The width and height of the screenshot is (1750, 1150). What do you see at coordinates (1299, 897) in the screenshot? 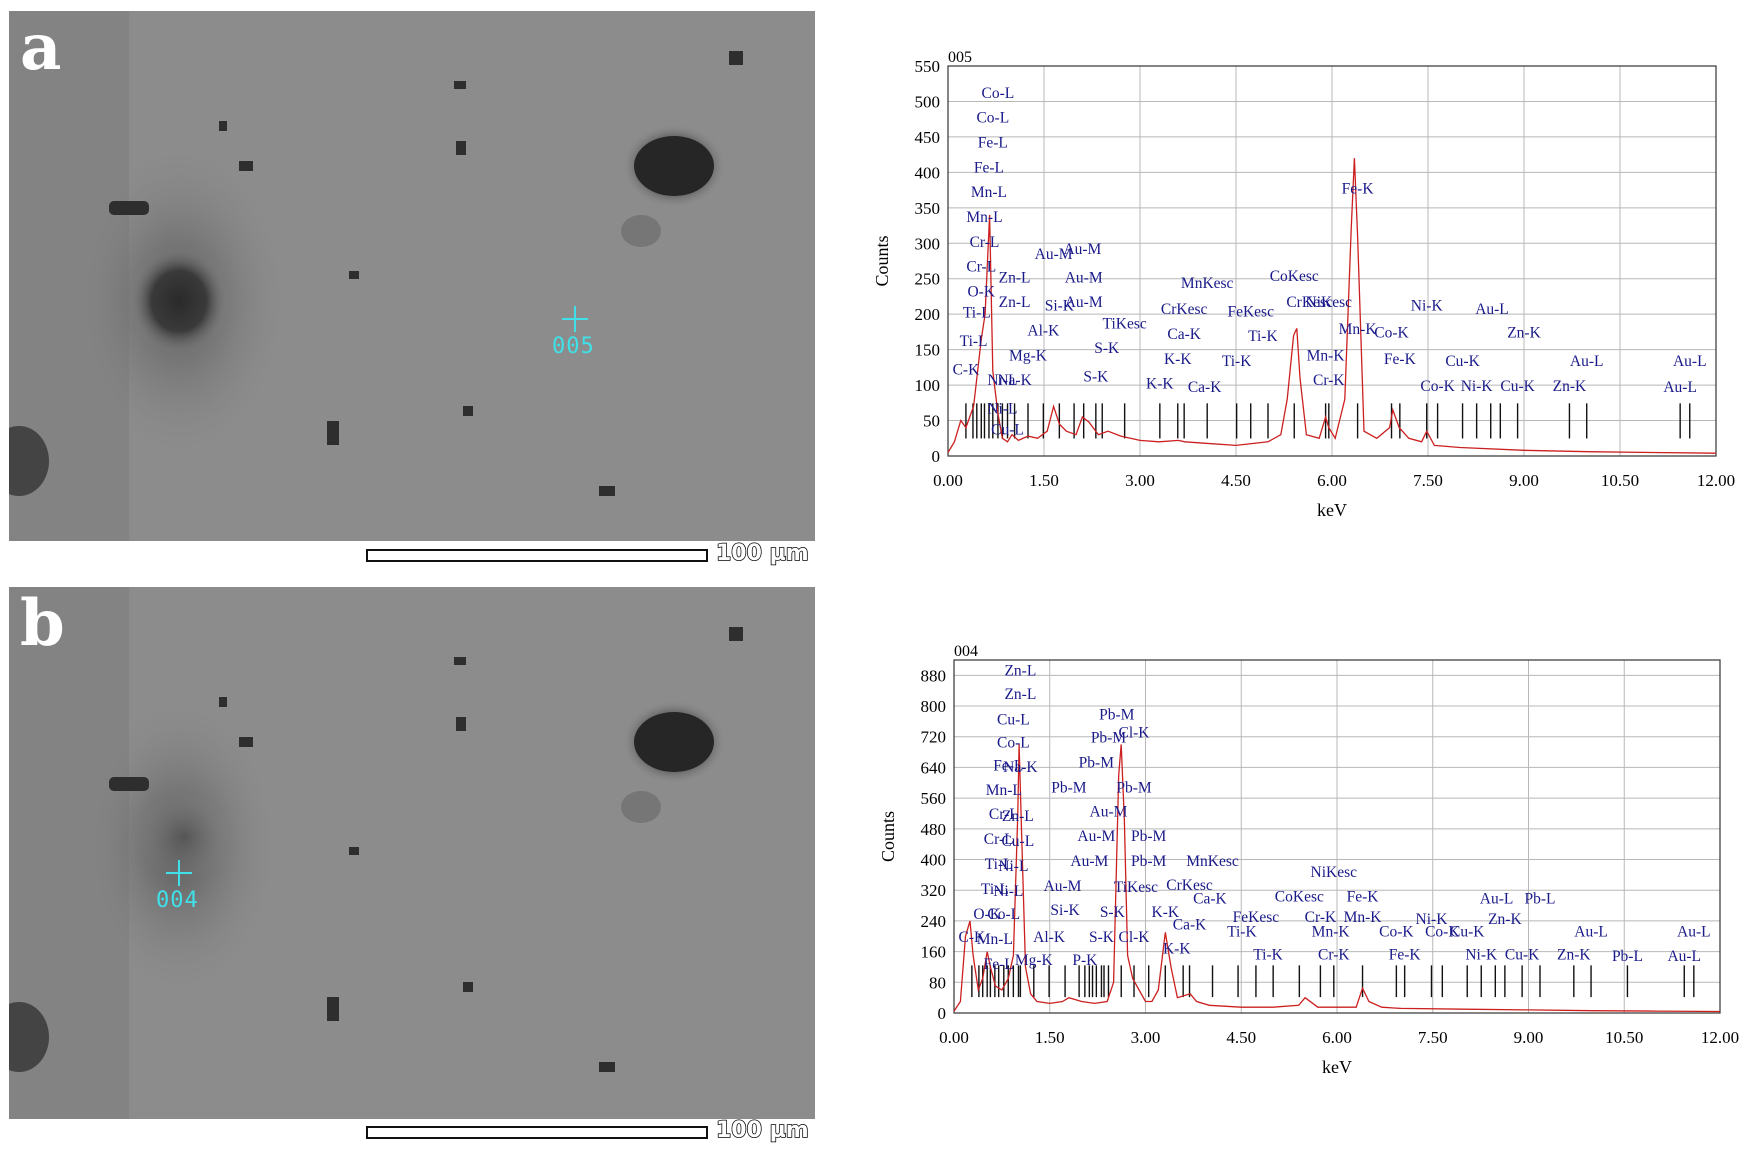
I see `element-label: CoKesc` at bounding box center [1299, 897].